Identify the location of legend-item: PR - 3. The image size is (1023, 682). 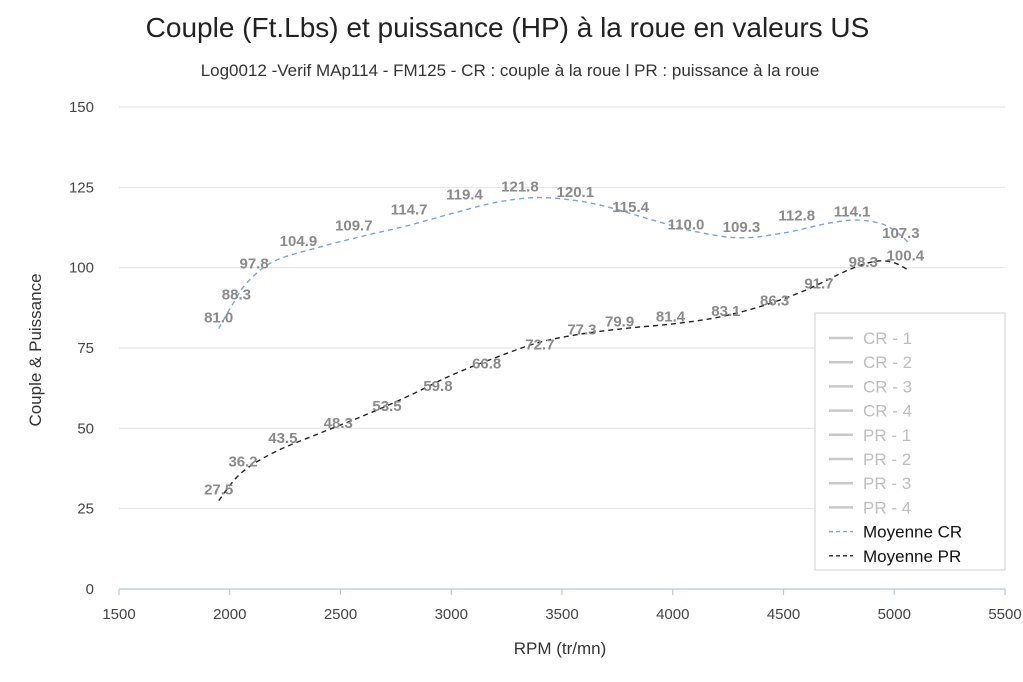
(870, 483).